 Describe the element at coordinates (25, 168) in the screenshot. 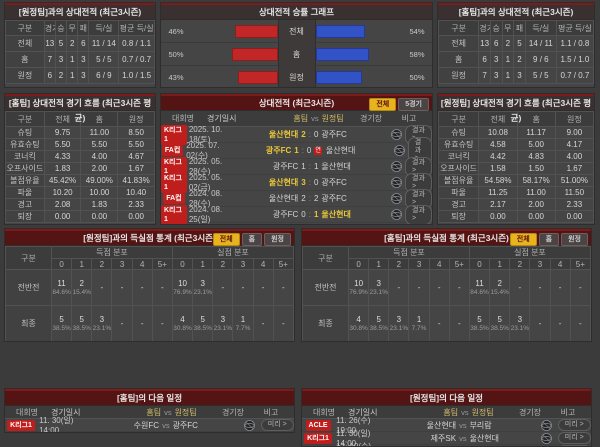

I see `row-label: 오프사이드` at that location.